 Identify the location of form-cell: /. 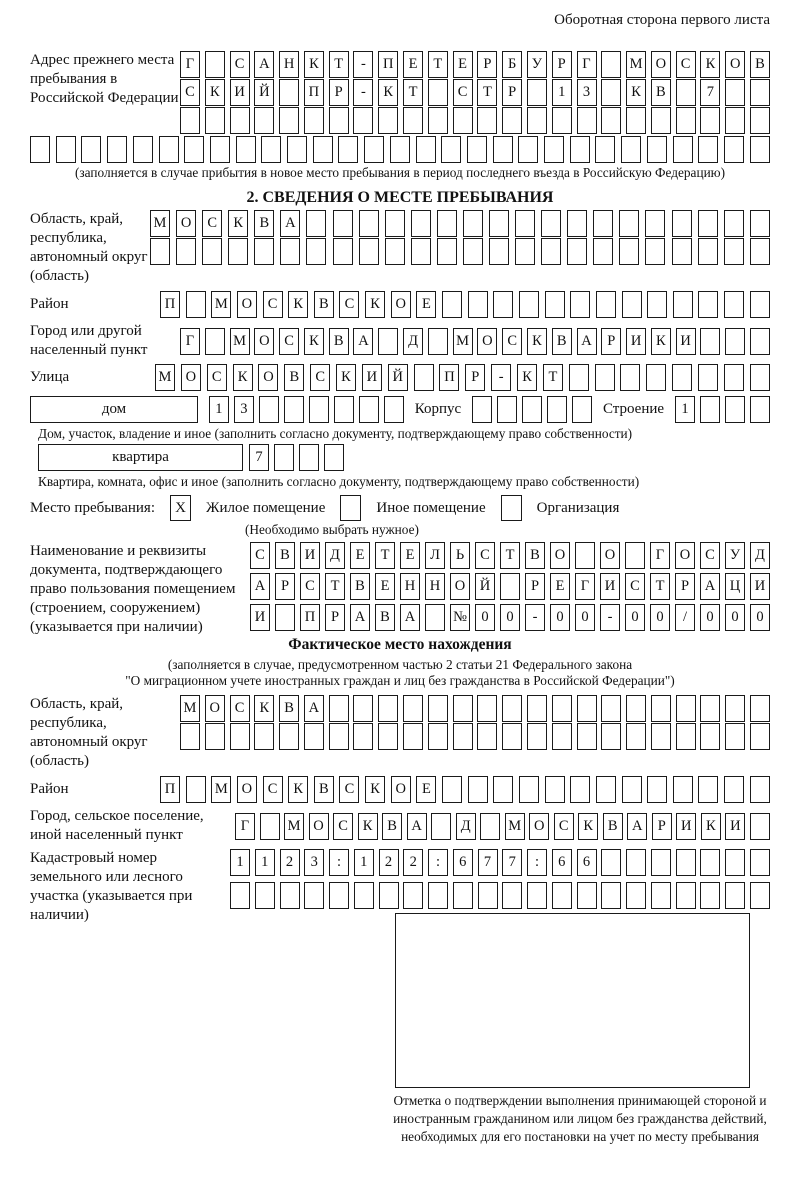
(685, 617).